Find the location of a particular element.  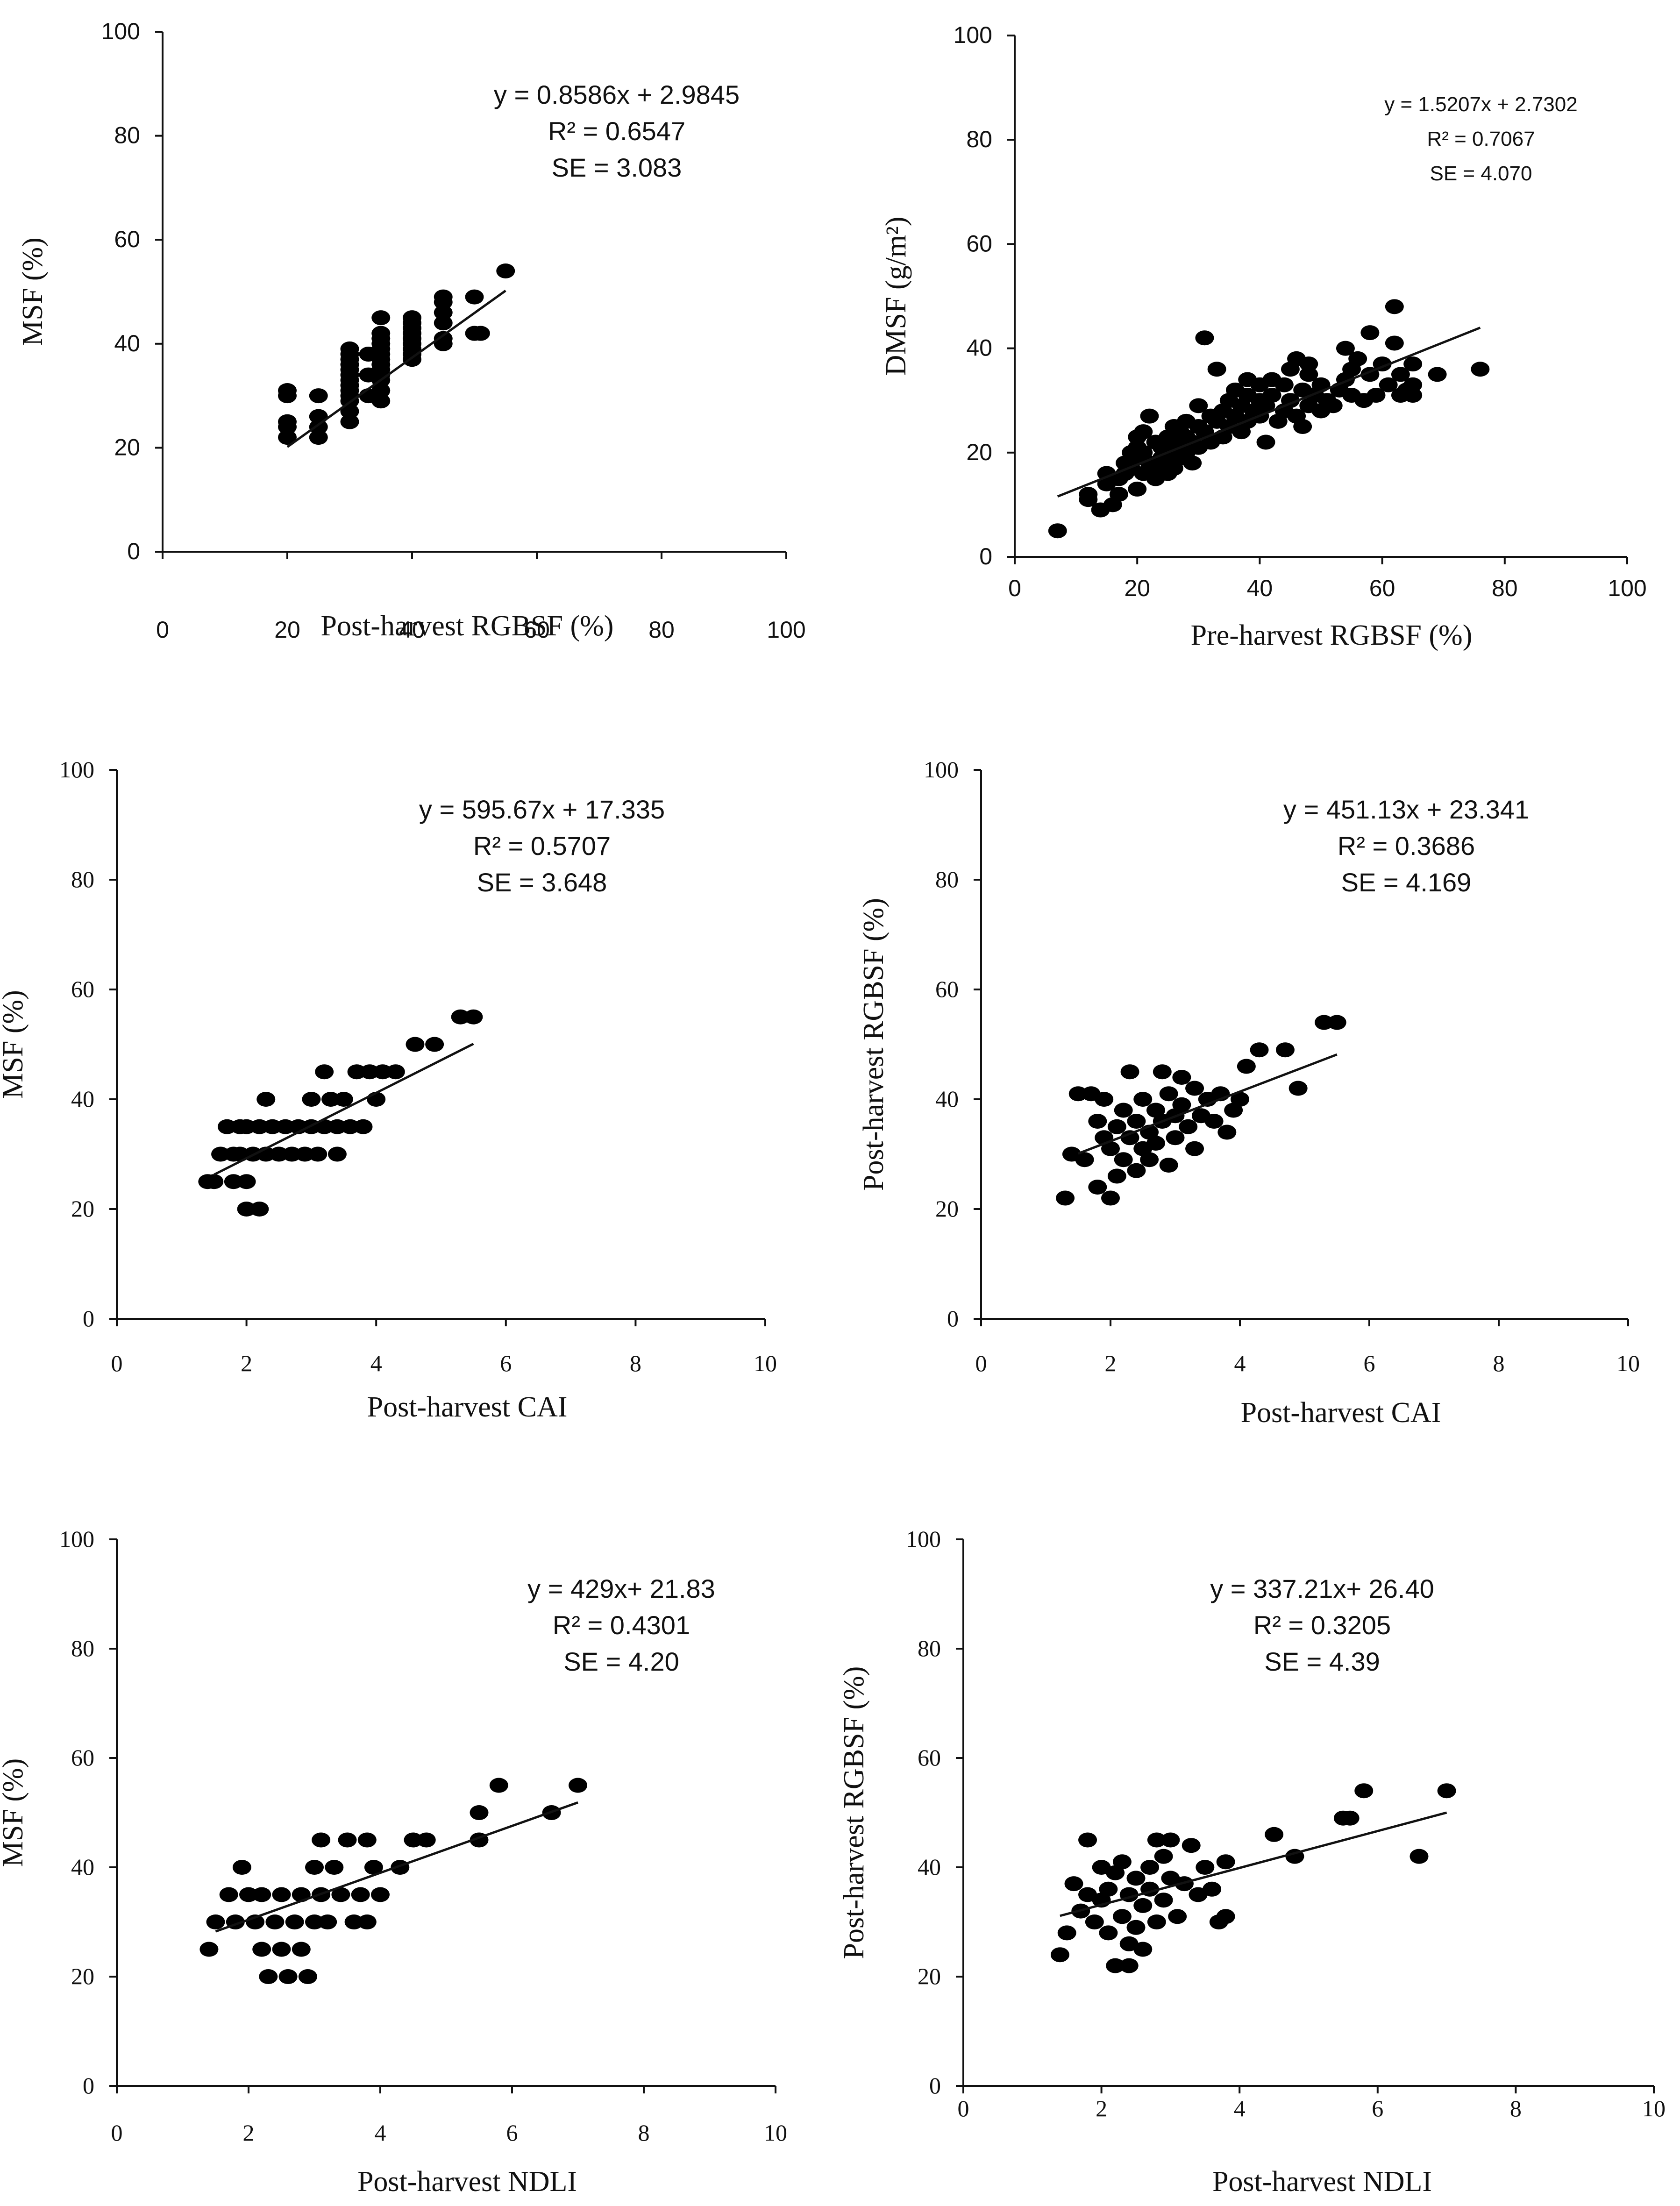

x-tick-label: 10 is located at coordinates (775, 2133).